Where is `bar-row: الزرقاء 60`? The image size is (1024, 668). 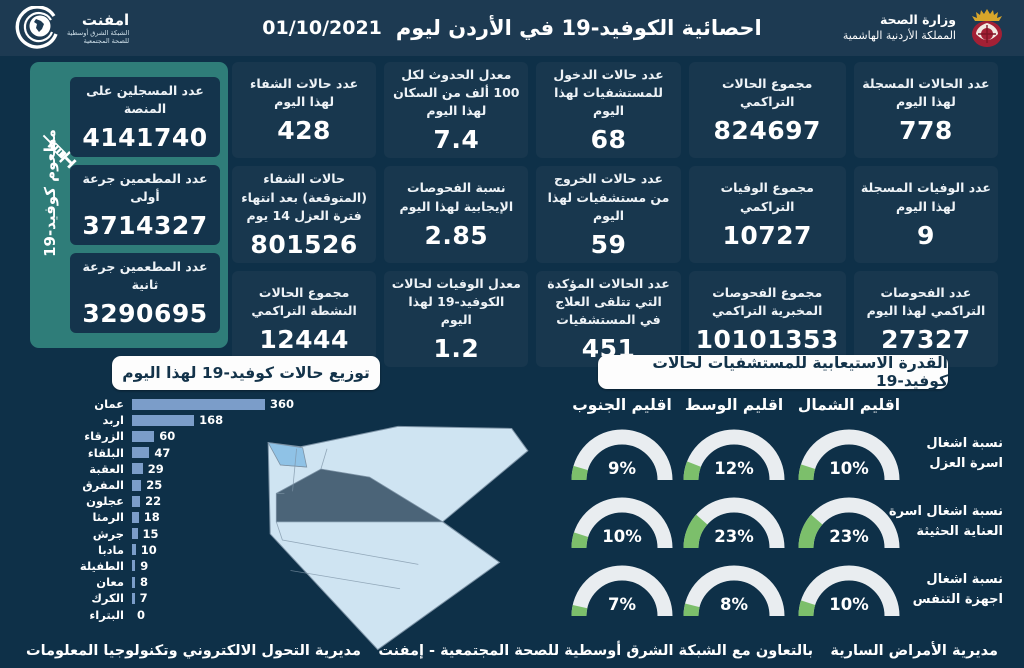 bar-row: الزرقاء 60 is located at coordinates (203, 436).